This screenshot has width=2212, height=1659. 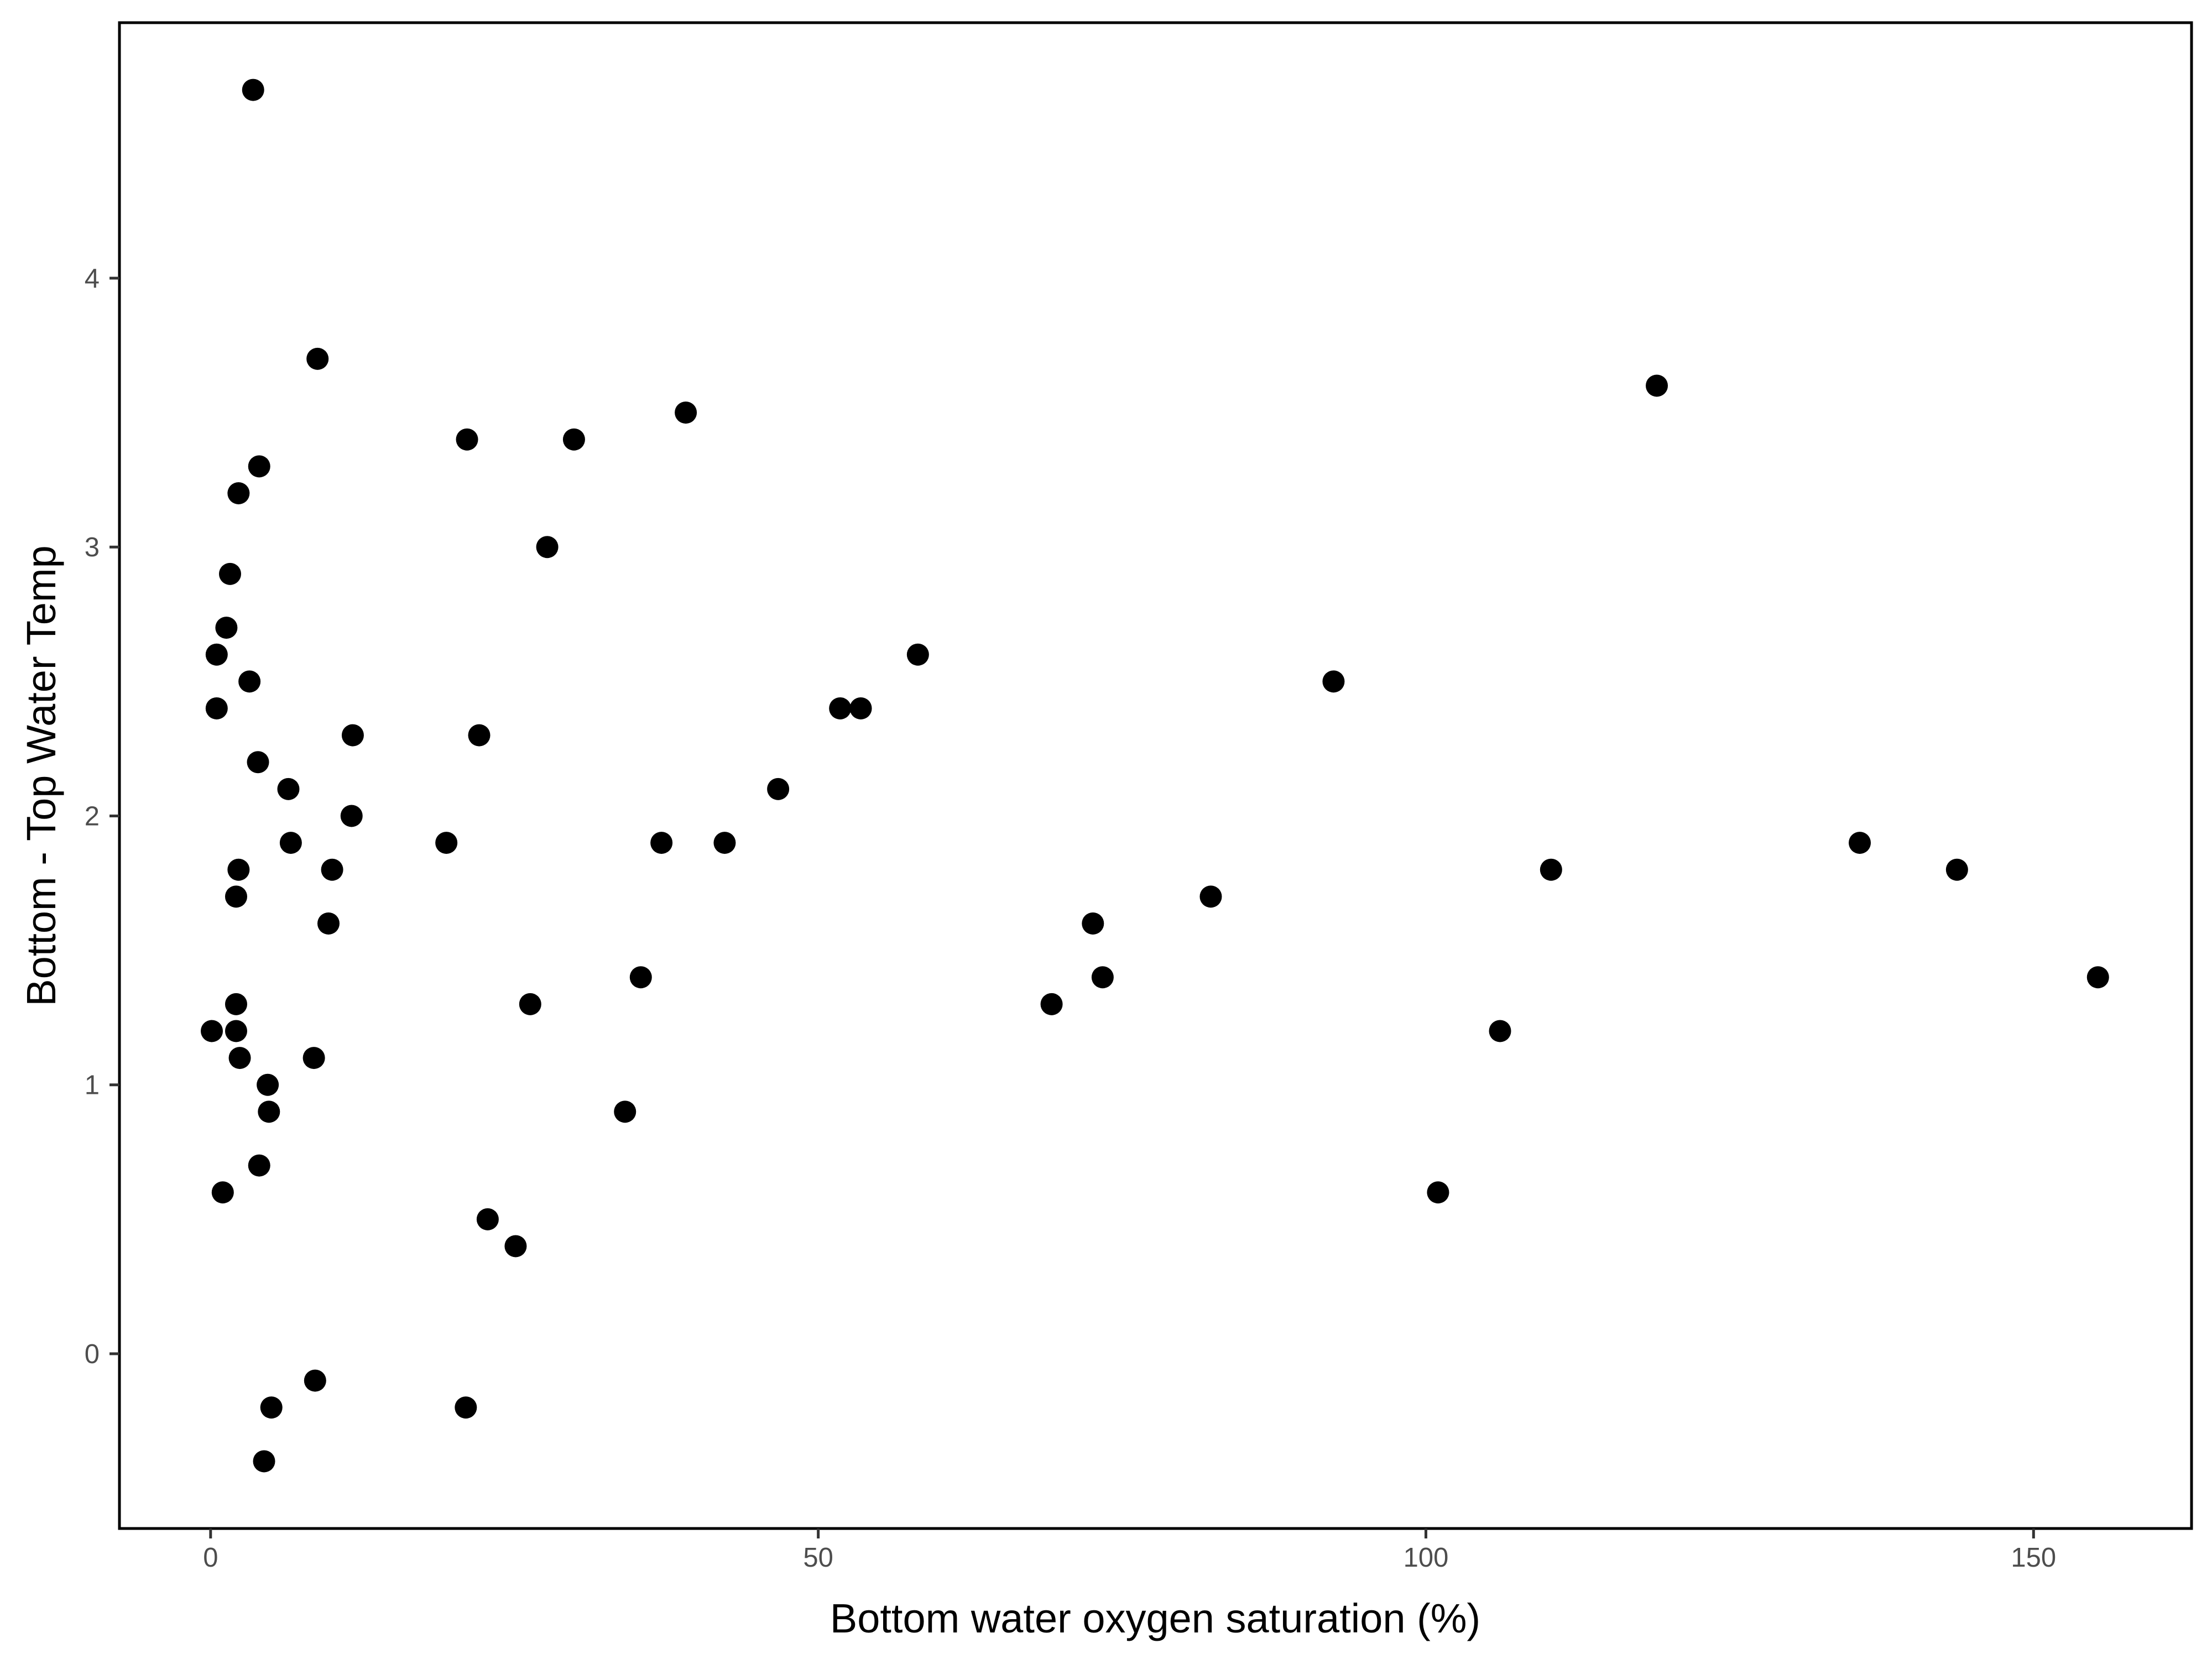 What do you see at coordinates (1426, 1558) in the screenshot?
I see `x-tick-label: 100` at bounding box center [1426, 1558].